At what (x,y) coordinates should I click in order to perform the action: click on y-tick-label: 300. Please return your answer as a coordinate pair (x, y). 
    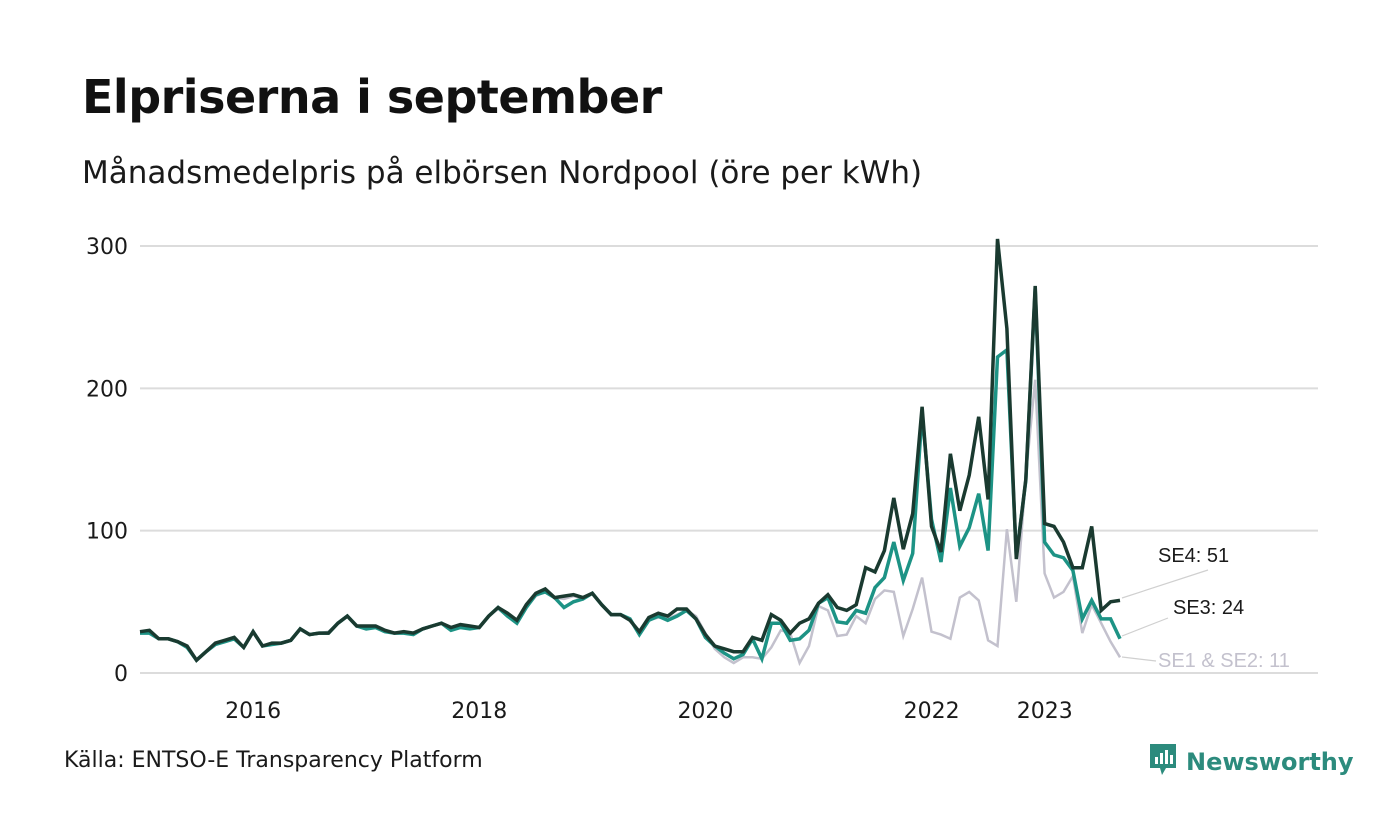
    Looking at the image, I should click on (107, 247).